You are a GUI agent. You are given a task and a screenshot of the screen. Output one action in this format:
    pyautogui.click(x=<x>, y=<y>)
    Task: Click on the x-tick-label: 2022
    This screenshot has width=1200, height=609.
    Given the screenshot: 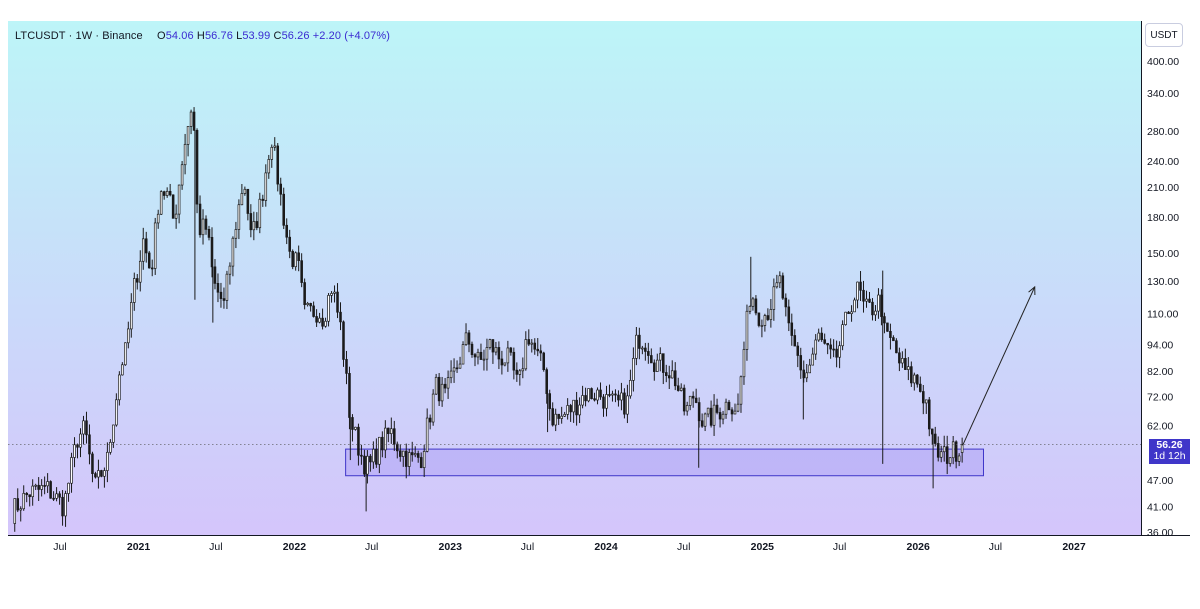 What is the action you would take?
    pyautogui.click(x=295, y=547)
    